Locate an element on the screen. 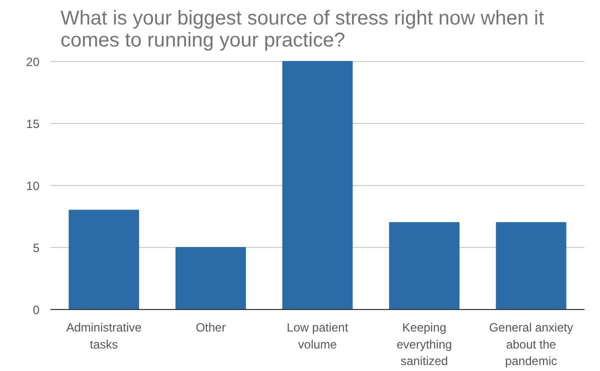 Image resolution: width=600 pixels, height=371 pixels. x-tick-label: Administrative tasks is located at coordinates (104, 336).